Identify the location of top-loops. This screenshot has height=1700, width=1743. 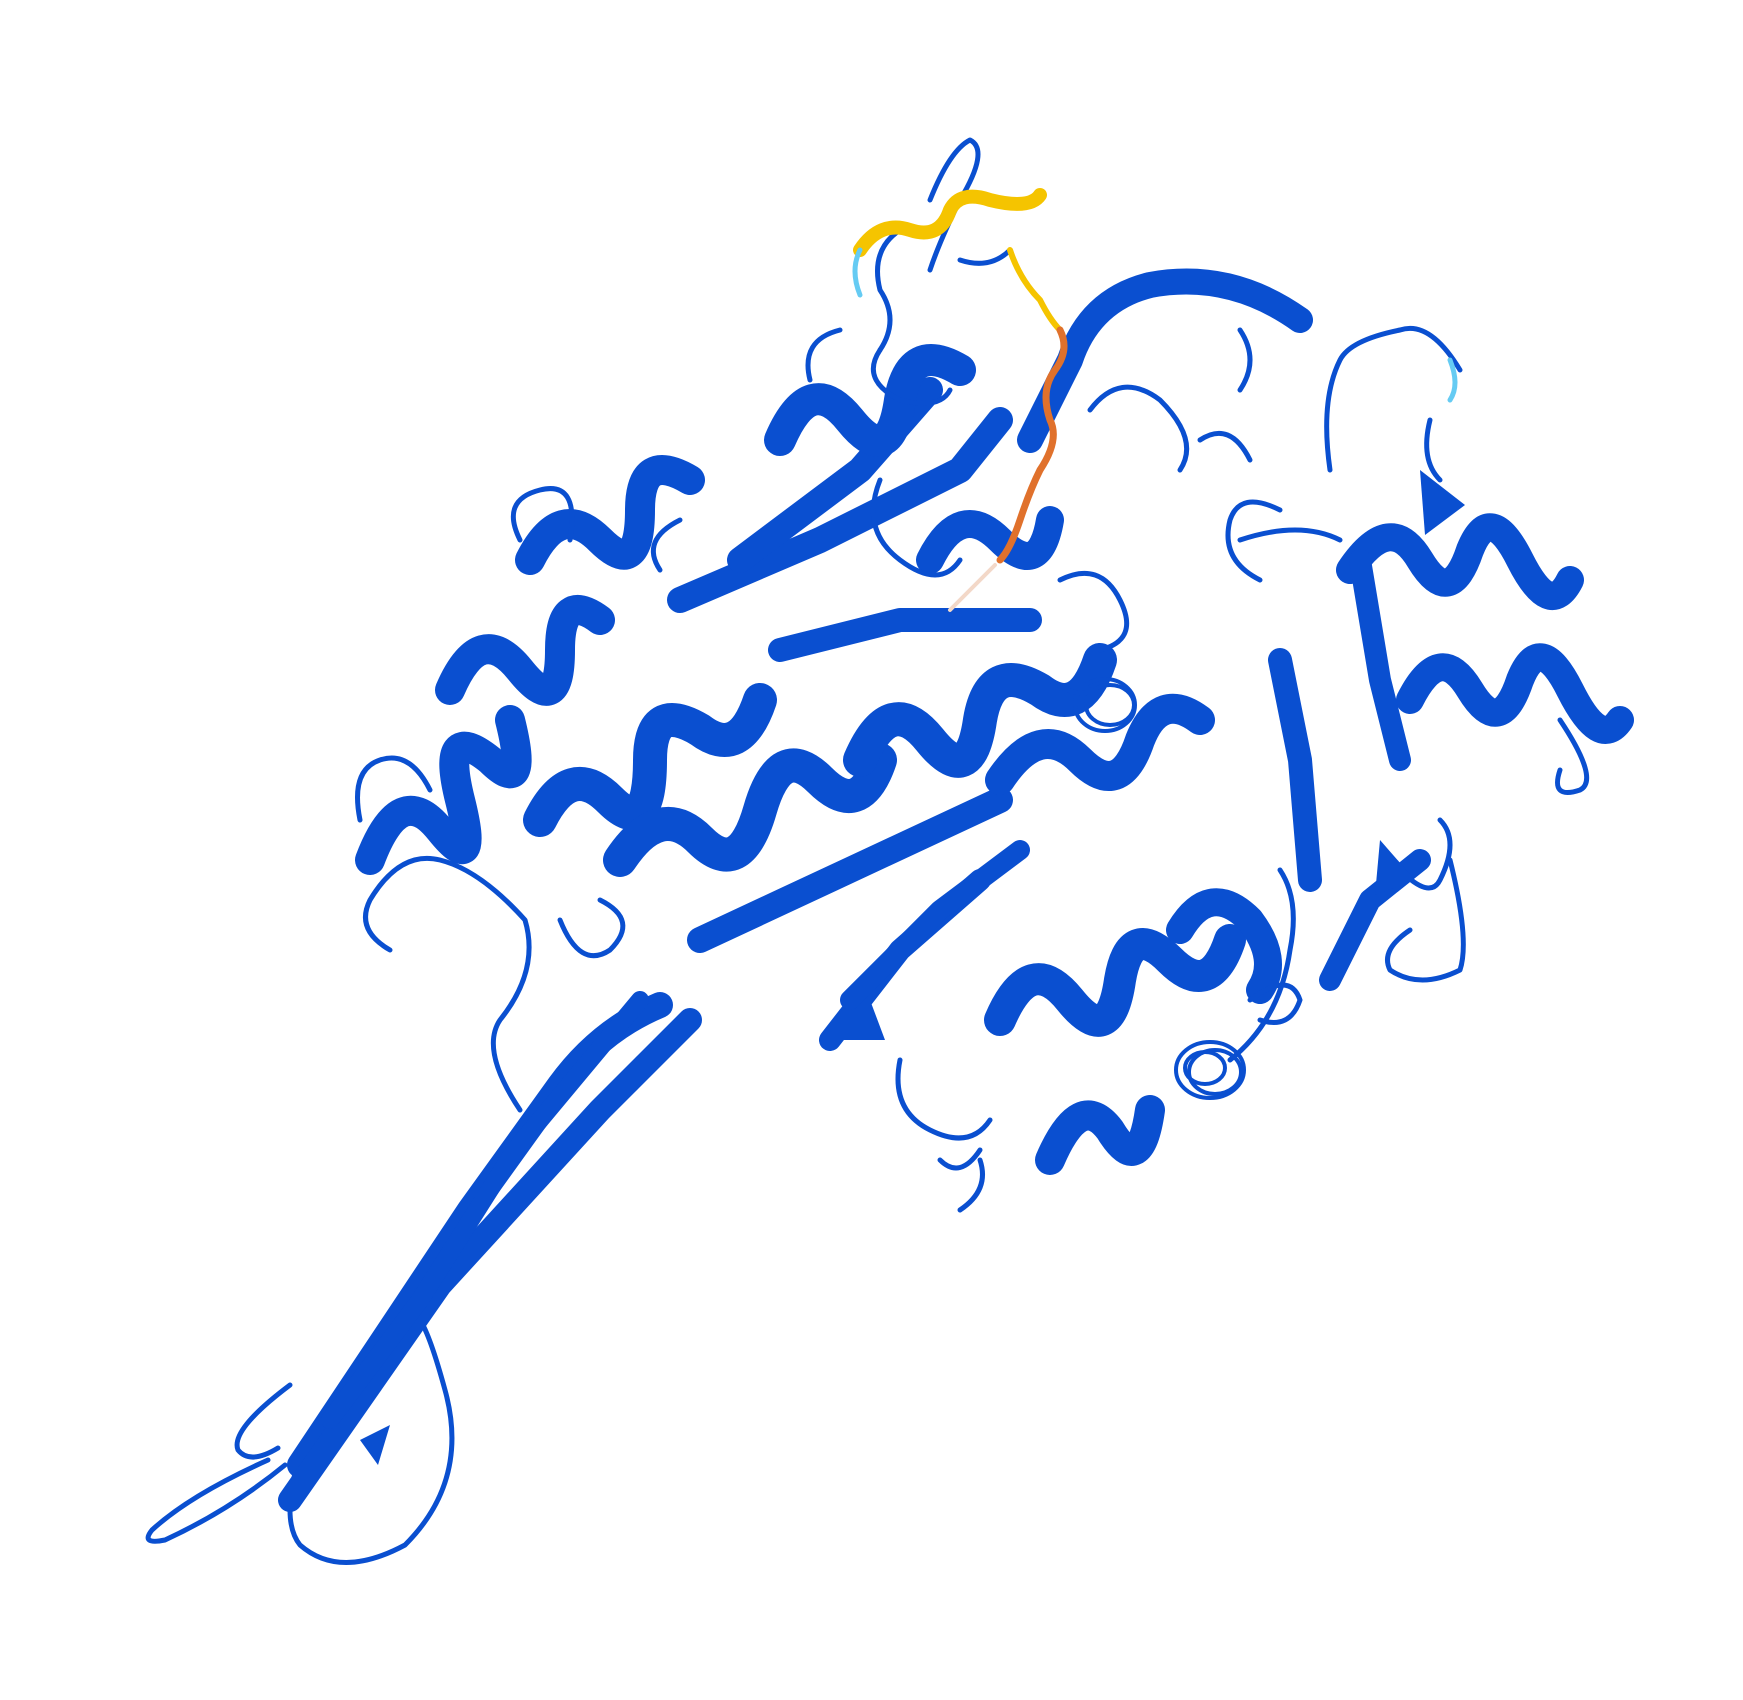
(909, 271).